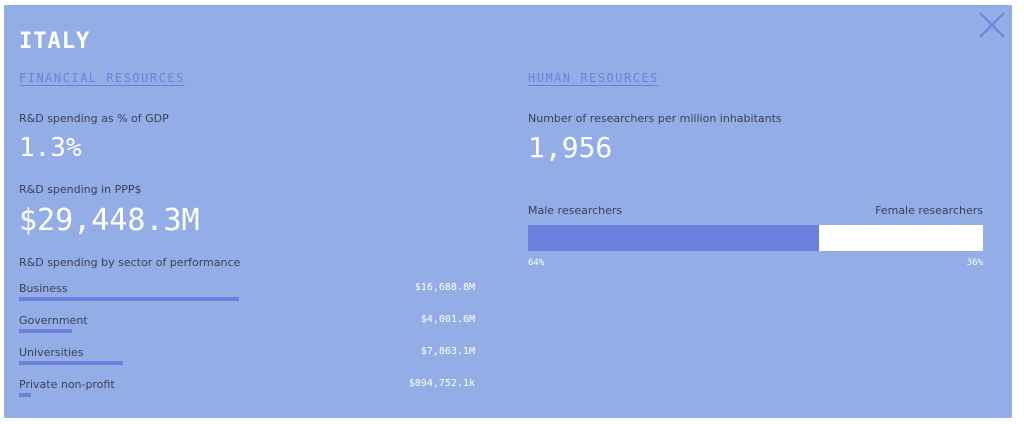 The width and height of the screenshot is (1024, 424). I want to click on gender-bar, so click(755, 238).